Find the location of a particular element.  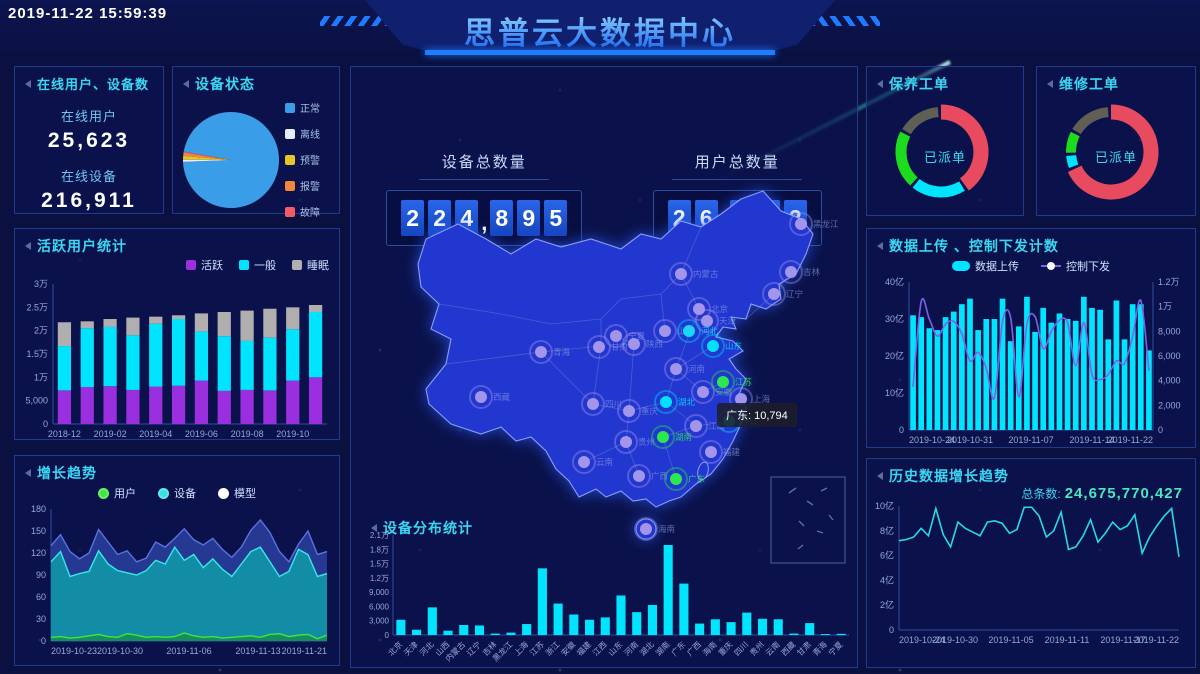

svg-text: 2亿 is located at coordinates (887, 604).